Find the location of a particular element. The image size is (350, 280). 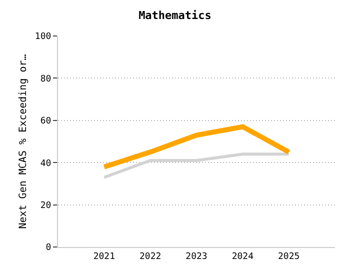

y-tick-label: 40 is located at coordinates (46, 163).